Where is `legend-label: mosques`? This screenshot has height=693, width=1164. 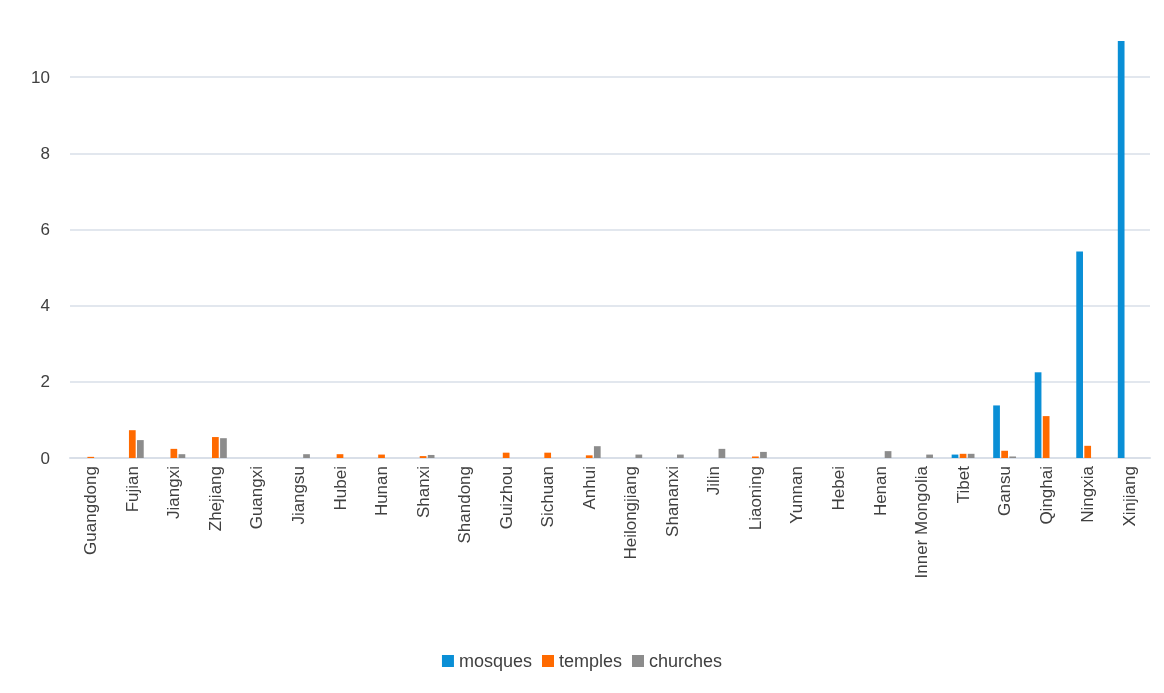 legend-label: mosques is located at coordinates (495, 661).